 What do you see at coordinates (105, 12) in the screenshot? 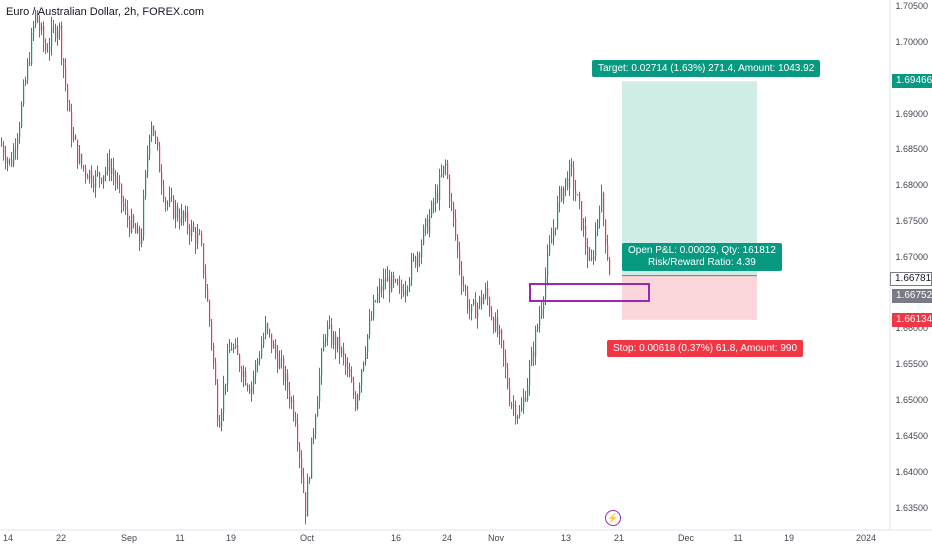
I see `chart-title: Euro / Australian Dollar, 2h, FOREX.com` at bounding box center [105, 12].